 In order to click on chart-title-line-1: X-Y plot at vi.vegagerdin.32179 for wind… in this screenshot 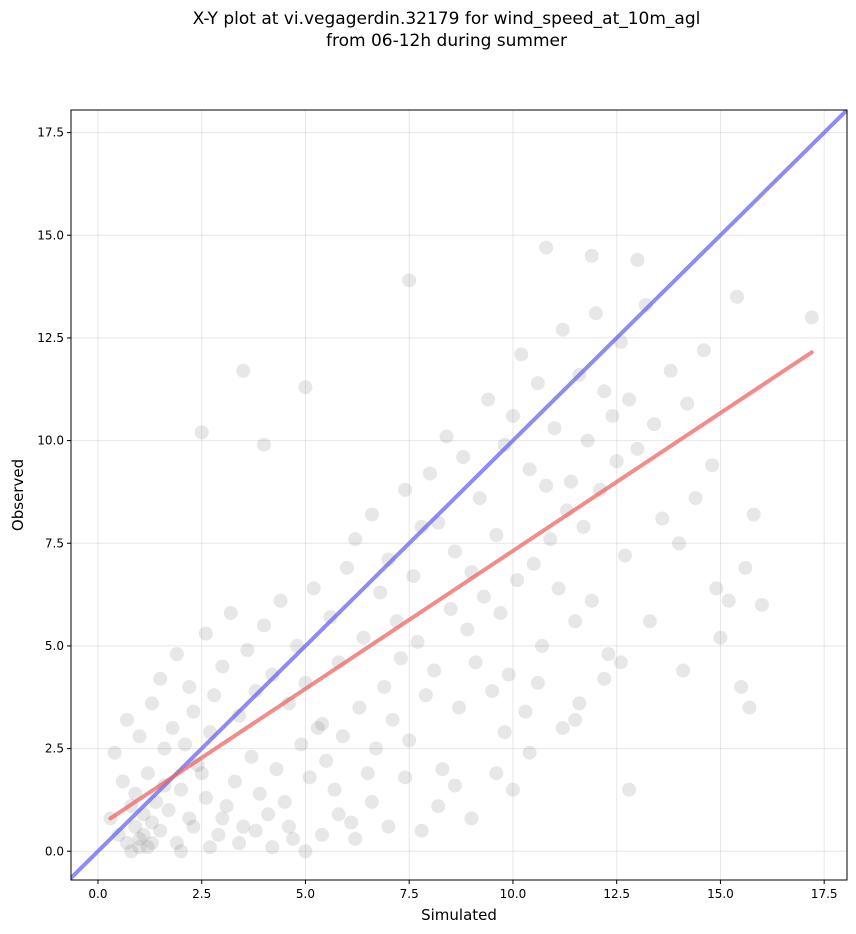, I will do `click(446, 19)`.